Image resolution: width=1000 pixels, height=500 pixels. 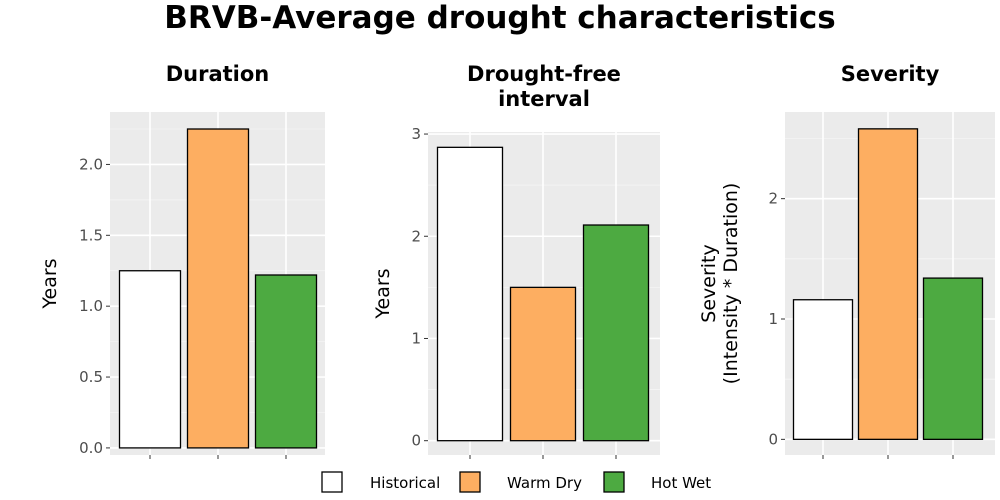 What do you see at coordinates (681, 483) in the screenshot?
I see `legend-label: Hot Wet` at bounding box center [681, 483].